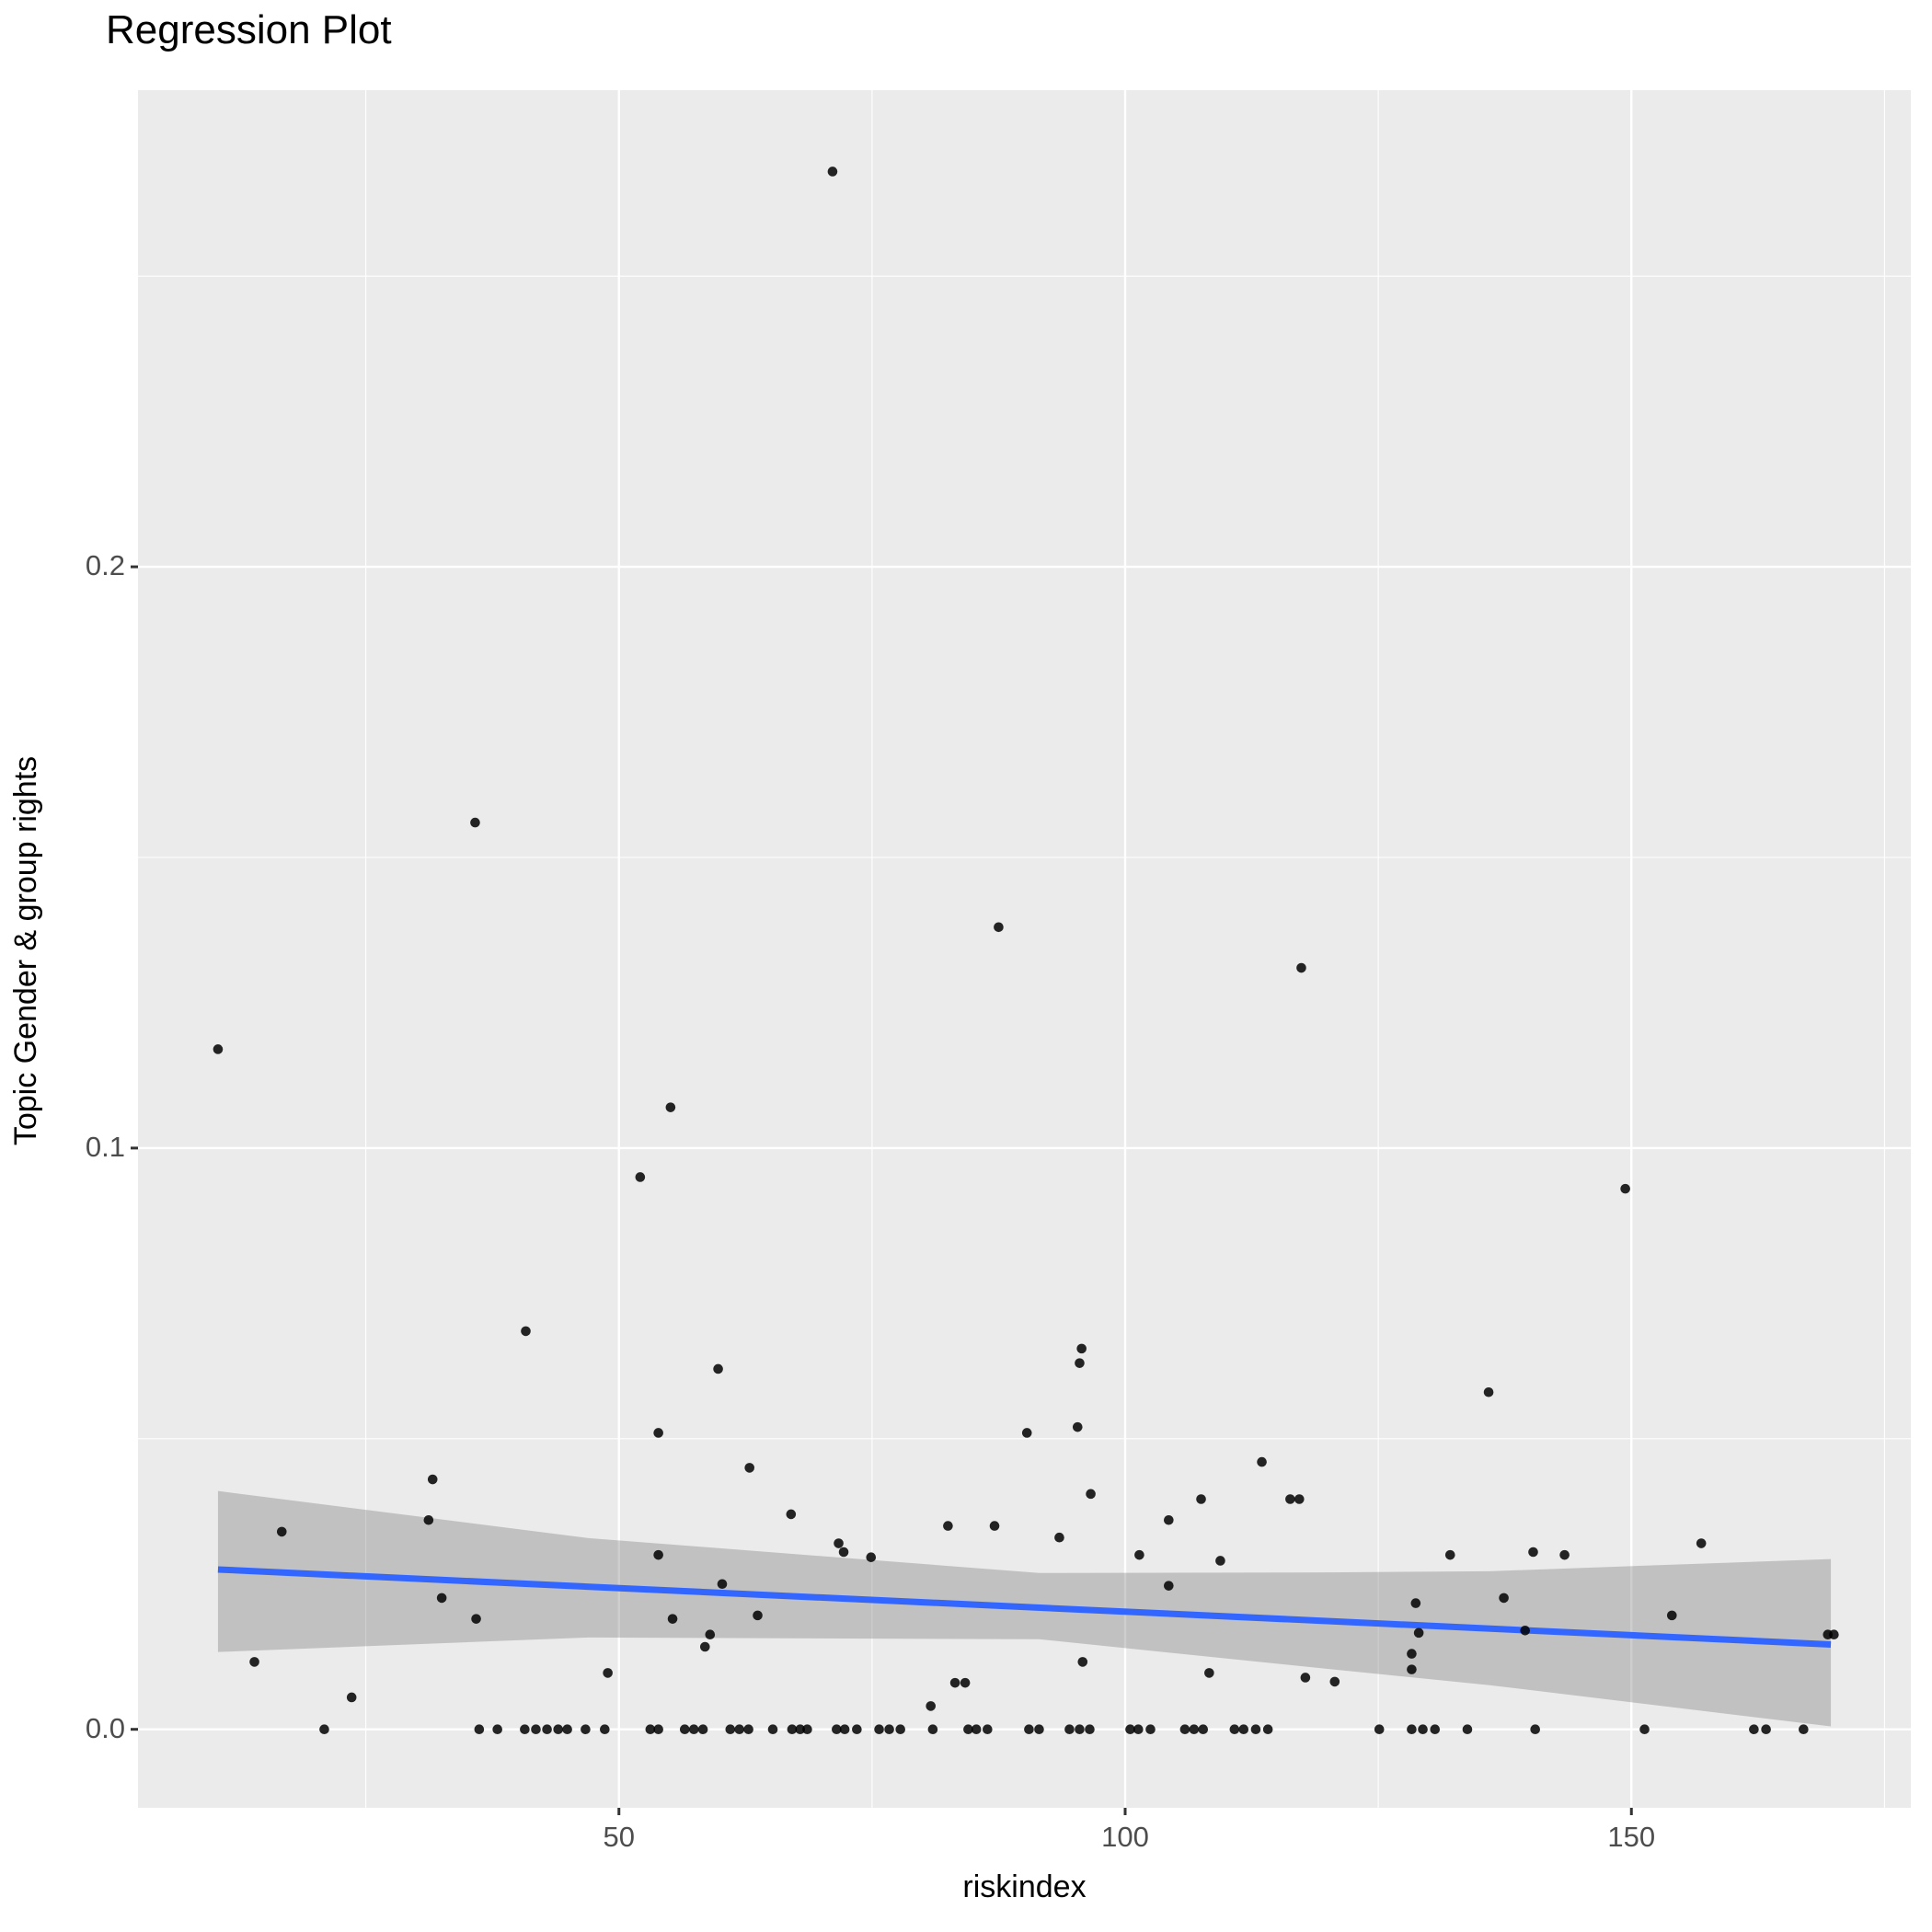  What do you see at coordinates (25, 951) in the screenshot?
I see `y-axis-title: Topic Gender & group rights` at bounding box center [25, 951].